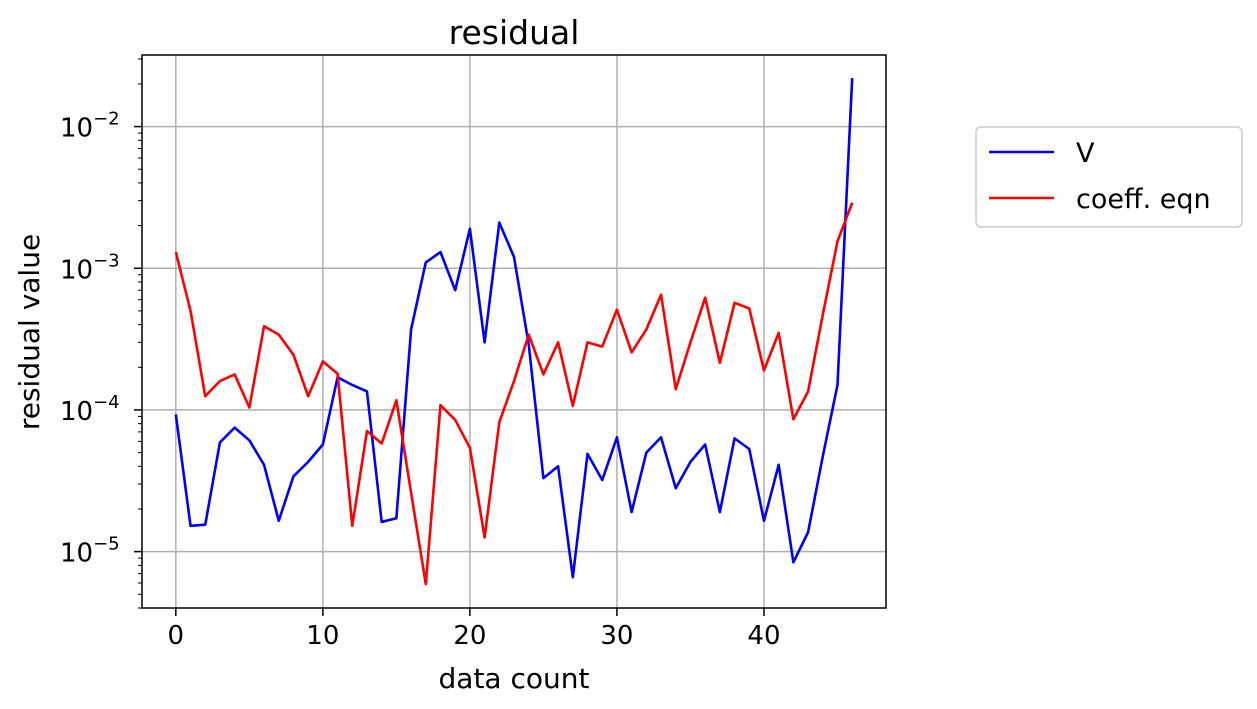 The height and width of the screenshot is (709, 1257). What do you see at coordinates (90, 126) in the screenshot?
I see `y-tick-label: 10⁻²` at bounding box center [90, 126].